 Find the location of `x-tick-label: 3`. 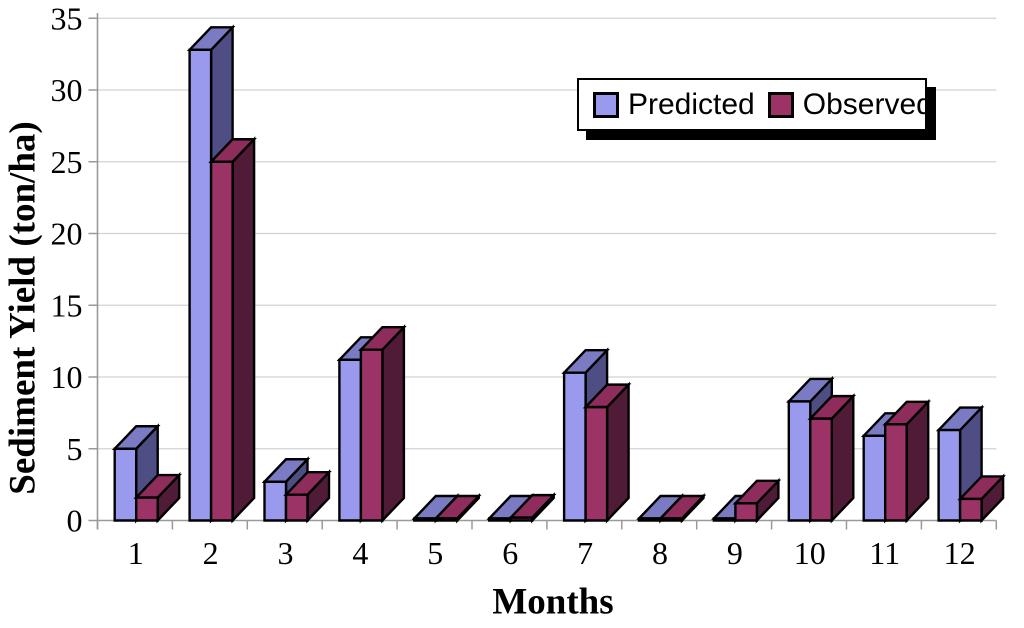

x-tick-label: 3 is located at coordinates (286, 553).